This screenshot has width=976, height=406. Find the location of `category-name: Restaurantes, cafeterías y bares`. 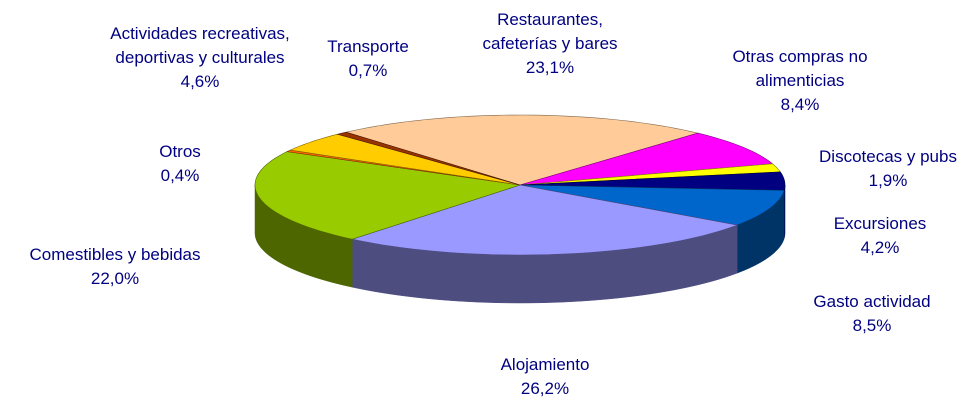

category-name: Restaurantes, cafeterías y bares is located at coordinates (550, 31).